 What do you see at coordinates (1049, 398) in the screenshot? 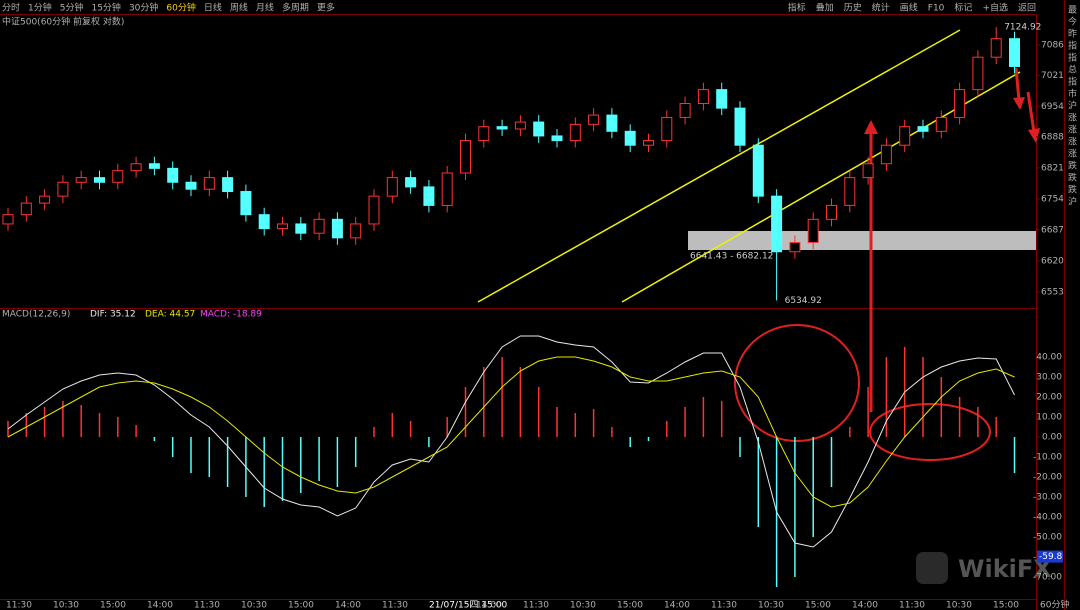
I see `y-tick-label: 20.00` at bounding box center [1049, 398].